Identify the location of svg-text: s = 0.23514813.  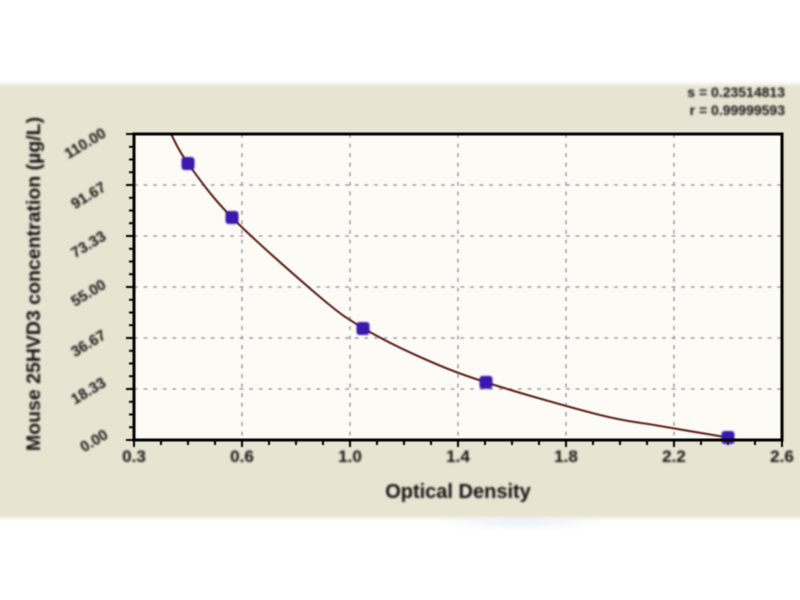
(736, 92).